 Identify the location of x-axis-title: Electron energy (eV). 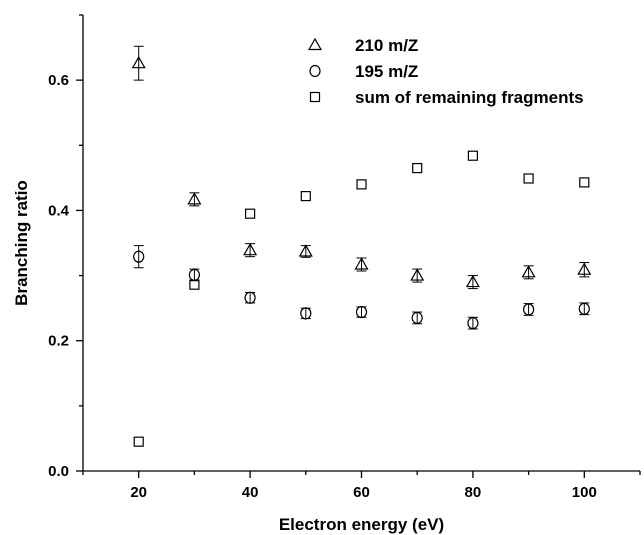
(361, 524).